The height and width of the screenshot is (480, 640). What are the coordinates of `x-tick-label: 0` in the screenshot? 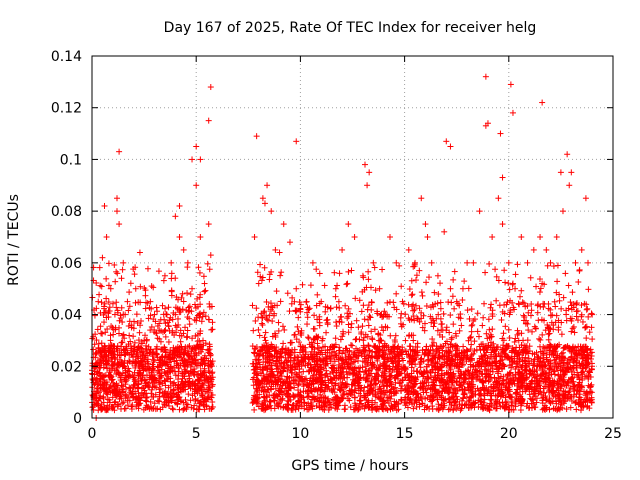 It's located at (92, 434).